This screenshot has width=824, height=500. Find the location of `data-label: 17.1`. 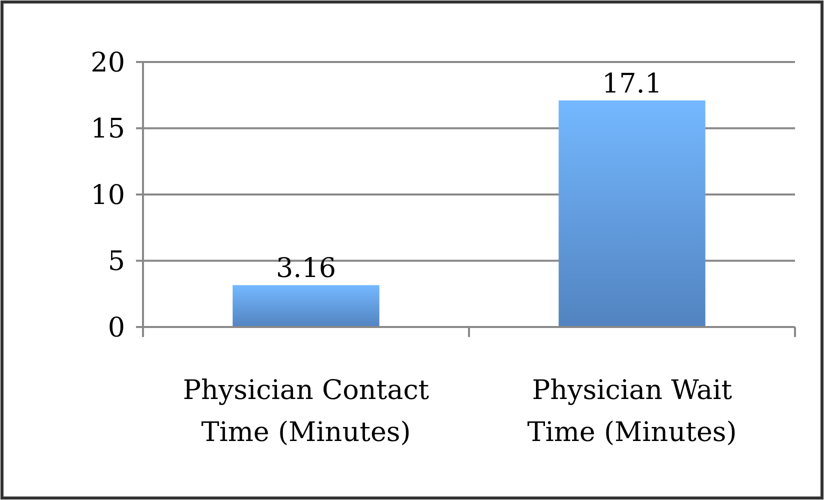

data-label: 17.1 is located at coordinates (632, 84).